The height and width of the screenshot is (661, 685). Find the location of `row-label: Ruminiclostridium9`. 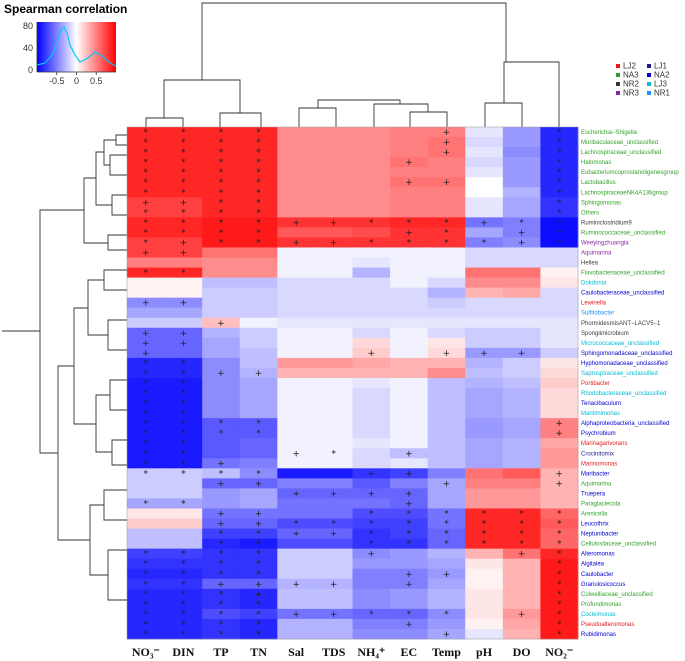

row-label: Ruminiclostridium9 is located at coordinates (606, 223).